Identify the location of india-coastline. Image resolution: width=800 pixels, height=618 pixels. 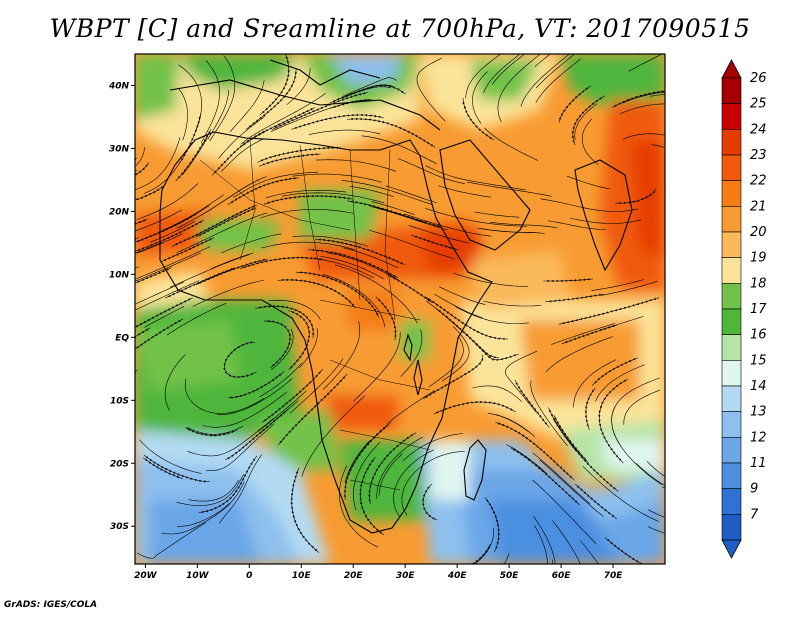
(603, 215).